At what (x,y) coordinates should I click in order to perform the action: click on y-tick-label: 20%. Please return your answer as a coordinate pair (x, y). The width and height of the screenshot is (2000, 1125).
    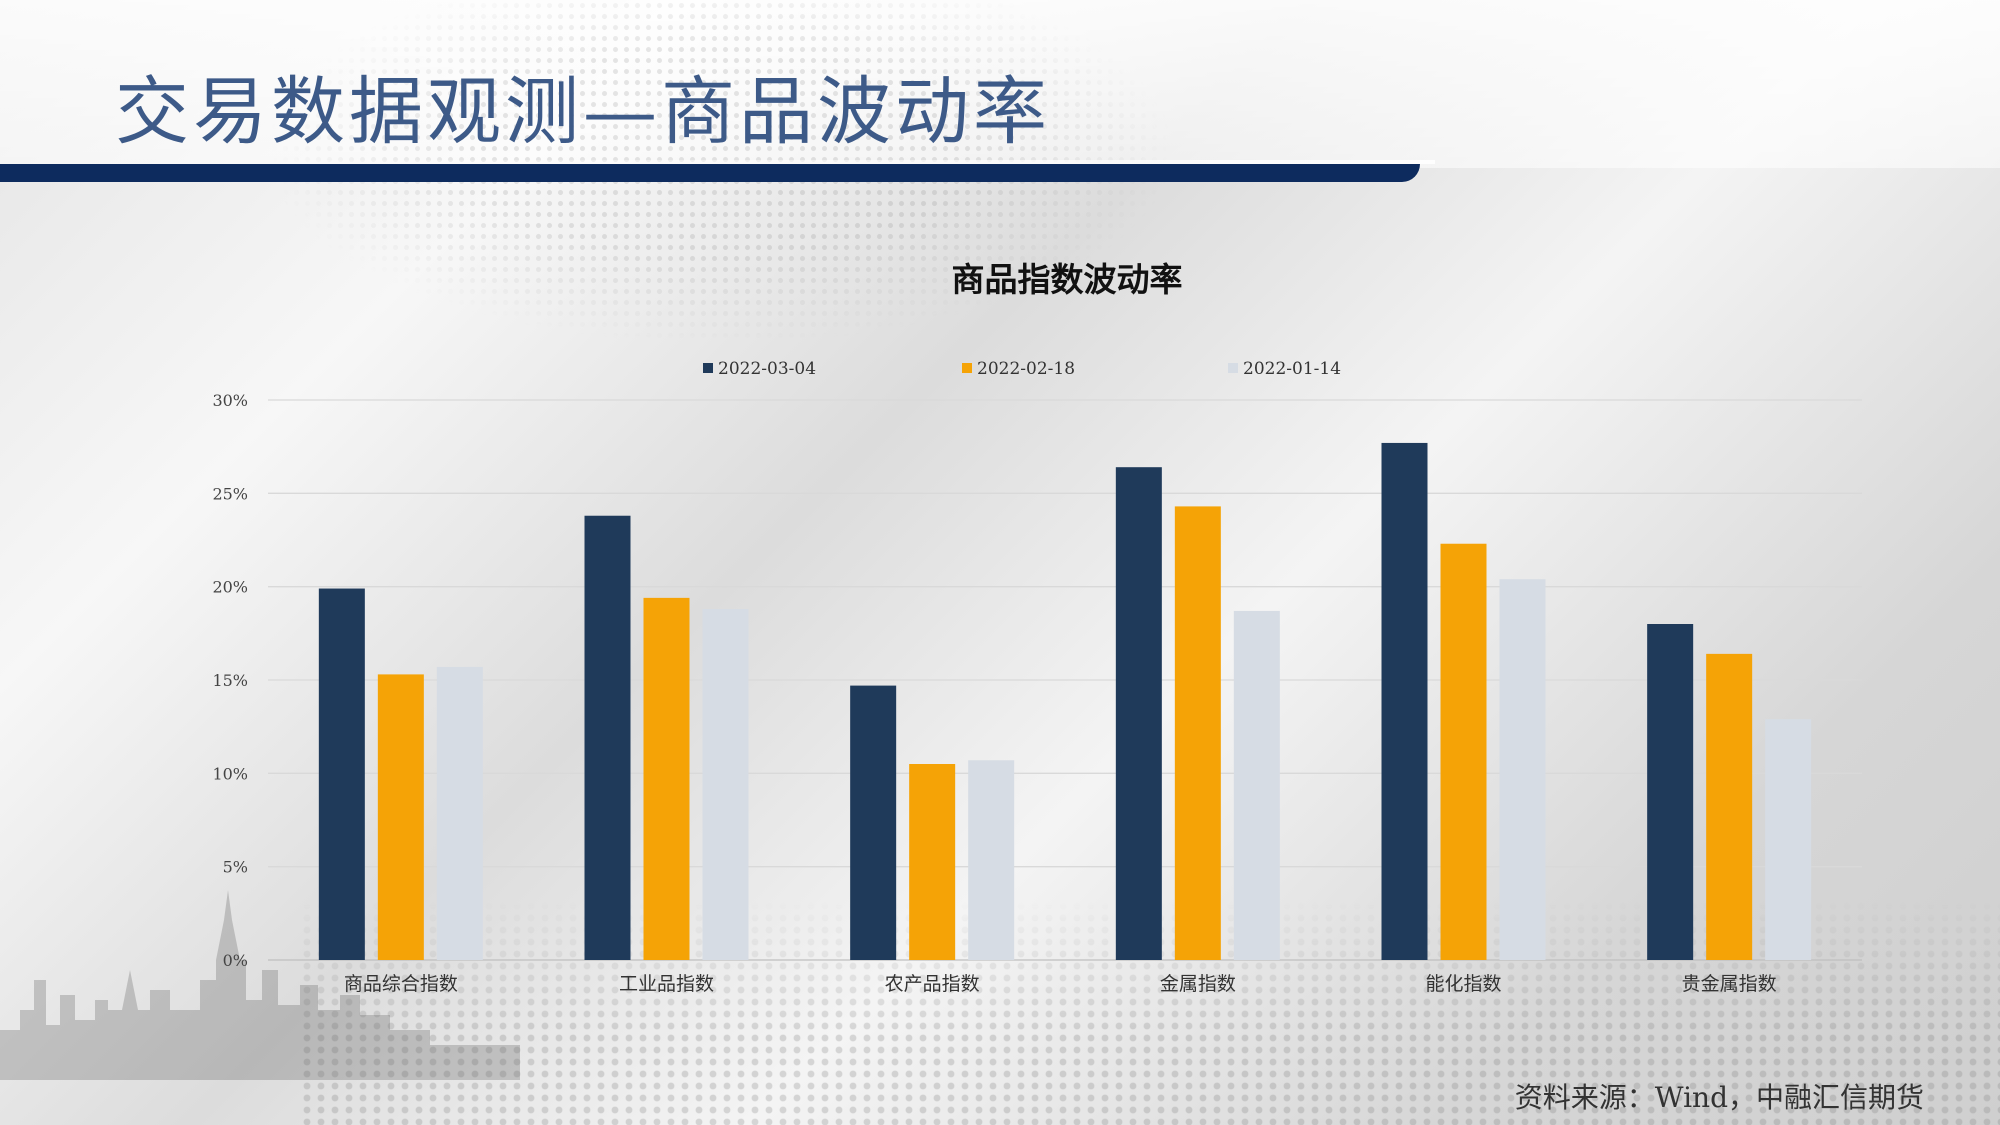
    Looking at the image, I should click on (230, 587).